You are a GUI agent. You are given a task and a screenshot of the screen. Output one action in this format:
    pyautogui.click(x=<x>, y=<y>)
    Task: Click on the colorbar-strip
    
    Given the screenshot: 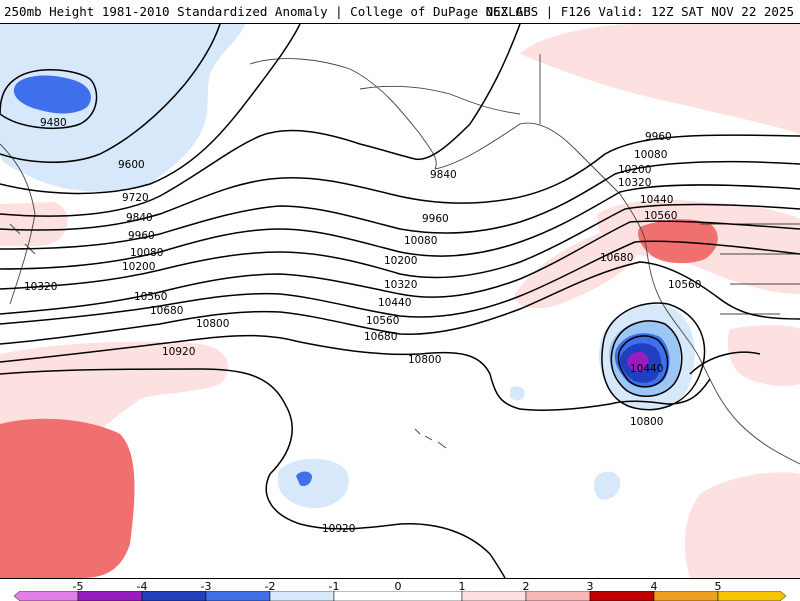 What is the action you would take?
    pyautogui.click(x=400, y=596)
    